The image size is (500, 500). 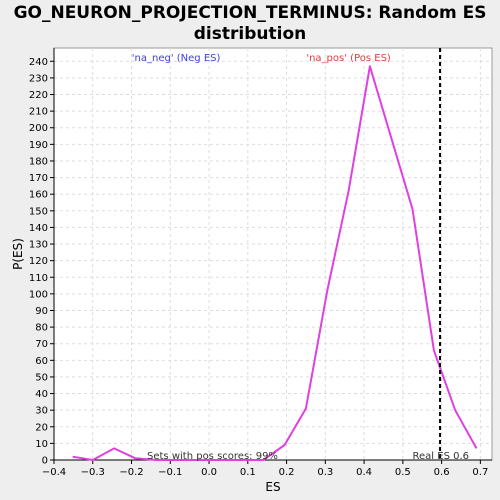 I want to click on x-tick-label: 0.7, so click(x=480, y=472).